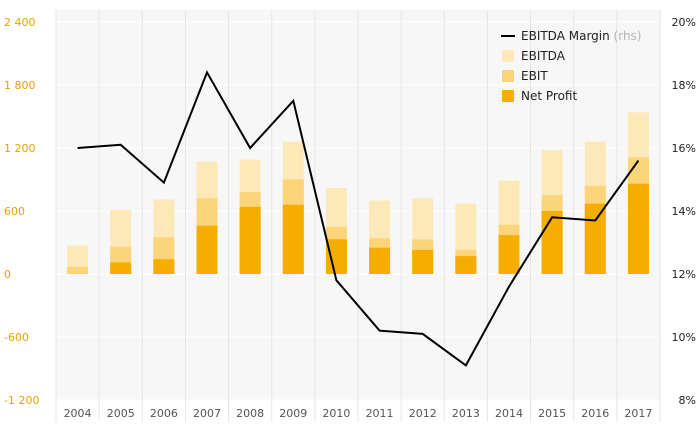 The height and width of the screenshot is (433, 700). What do you see at coordinates (508, 56) in the screenshot?
I see `legend-swatch-ebitda` at bounding box center [508, 56].